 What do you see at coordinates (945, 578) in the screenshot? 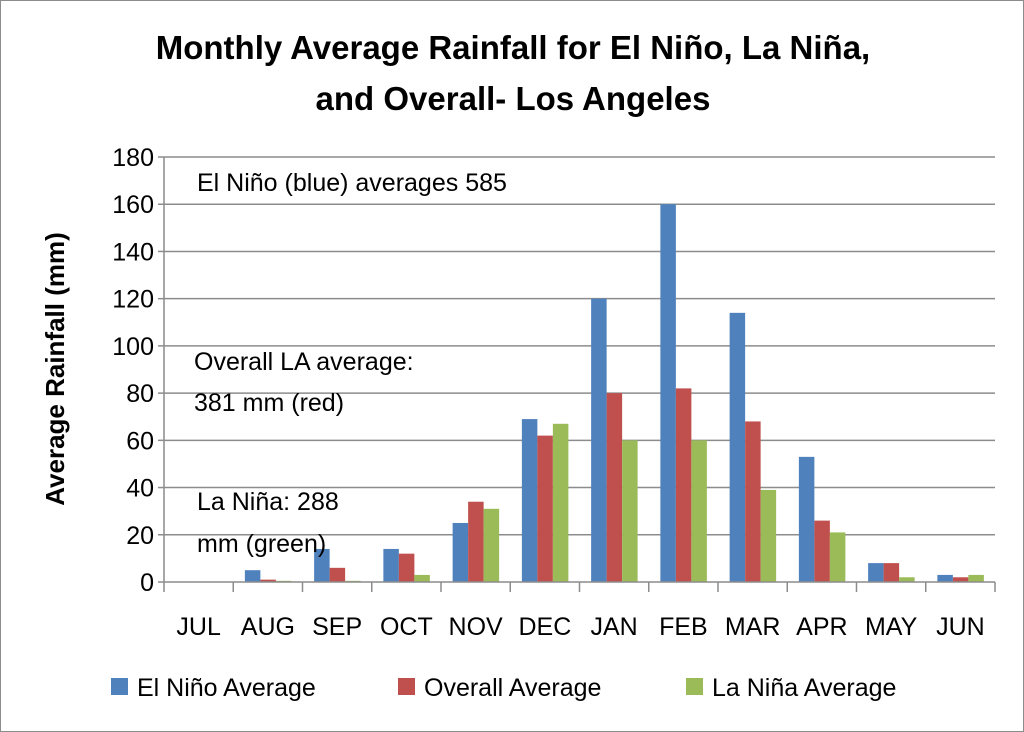
I see `bar-el-ni-o-average-jun` at bounding box center [945, 578].